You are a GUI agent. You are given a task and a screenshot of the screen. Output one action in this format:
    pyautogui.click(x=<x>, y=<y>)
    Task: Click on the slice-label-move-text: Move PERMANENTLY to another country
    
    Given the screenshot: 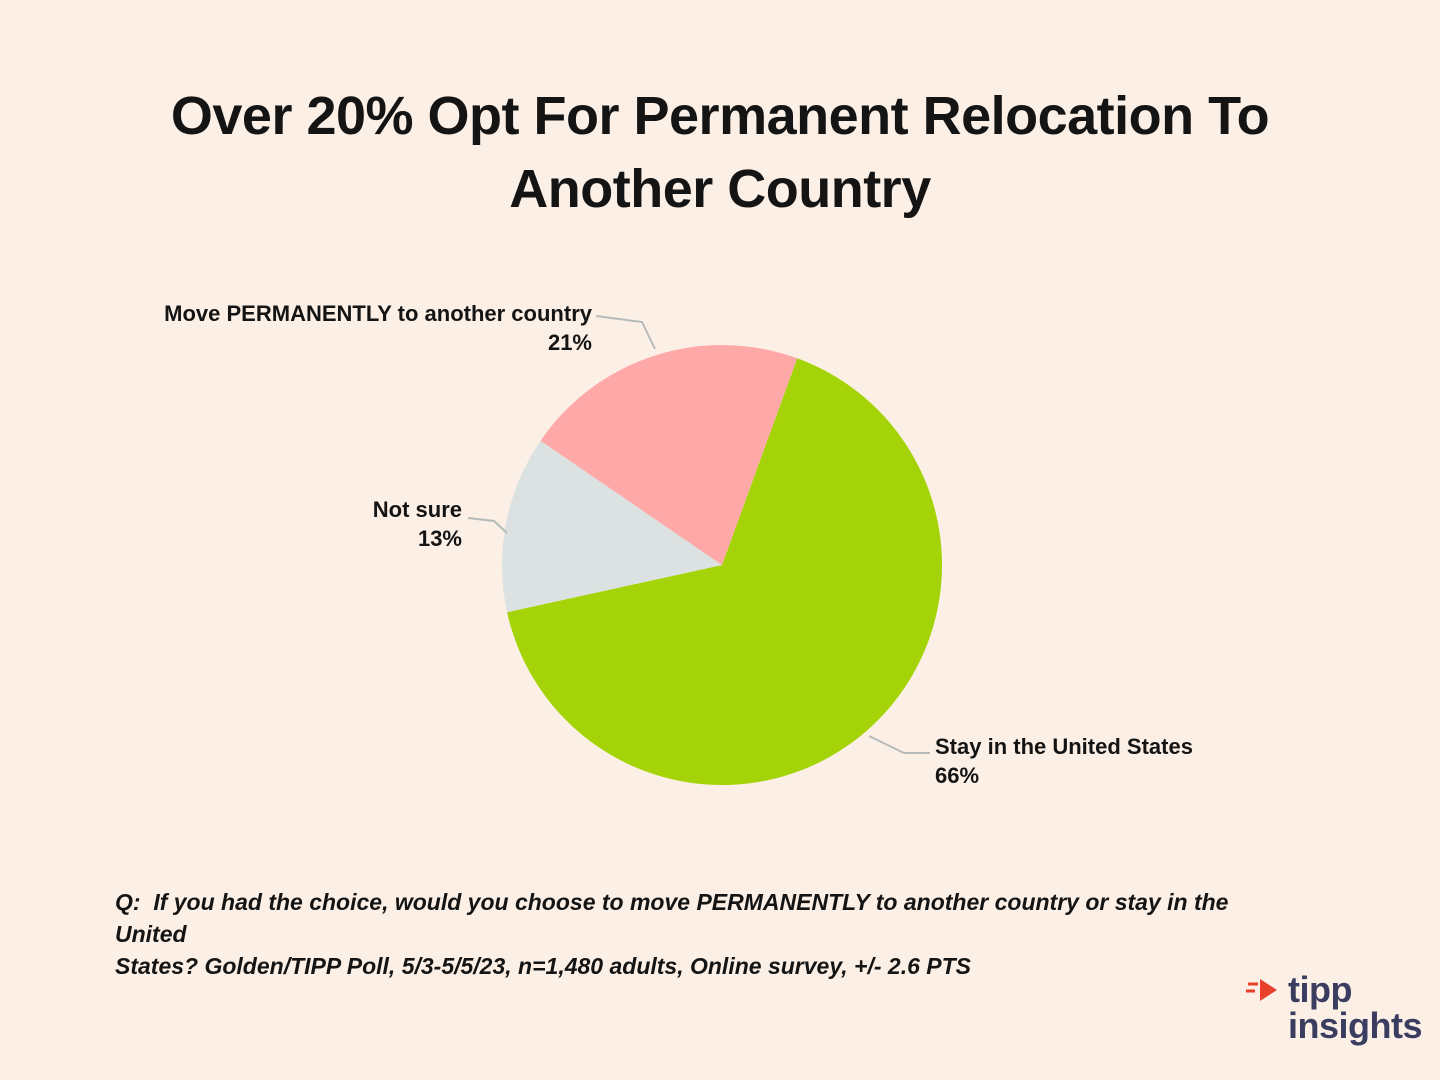 What is the action you would take?
    pyautogui.click(x=378, y=313)
    